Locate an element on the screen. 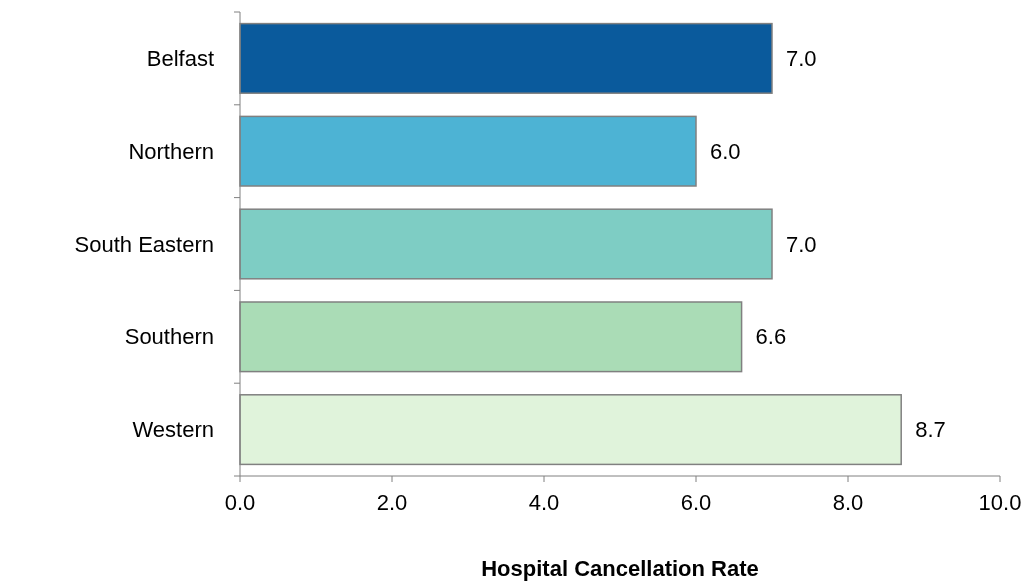 The width and height of the screenshot is (1034, 588). x-tick-label: 6.0 is located at coordinates (696, 502).